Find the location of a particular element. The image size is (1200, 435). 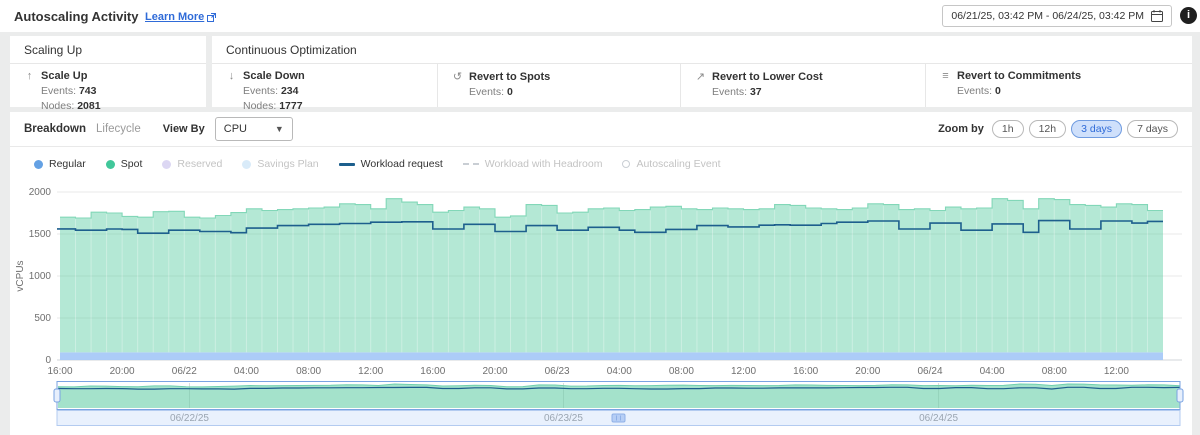

svg-text: 0 is located at coordinates (48, 360).